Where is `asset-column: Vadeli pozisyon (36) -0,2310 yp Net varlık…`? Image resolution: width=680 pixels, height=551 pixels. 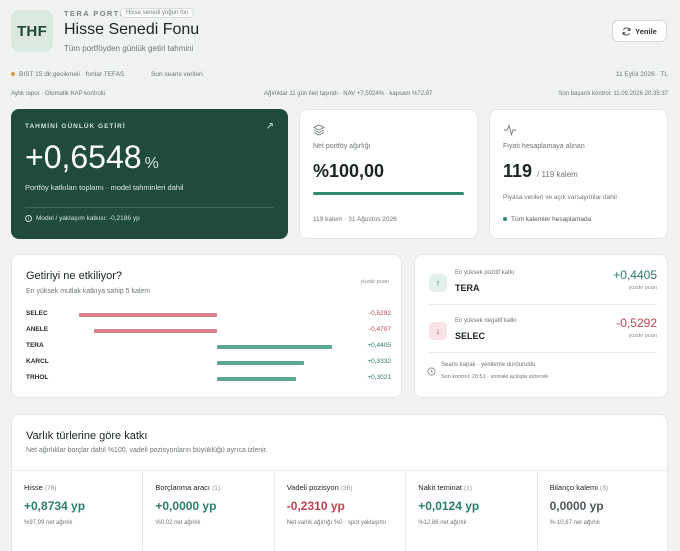 asset-column: Vadeli pozisyon (36) -0,2310 yp Net varlık… is located at coordinates (341, 511).